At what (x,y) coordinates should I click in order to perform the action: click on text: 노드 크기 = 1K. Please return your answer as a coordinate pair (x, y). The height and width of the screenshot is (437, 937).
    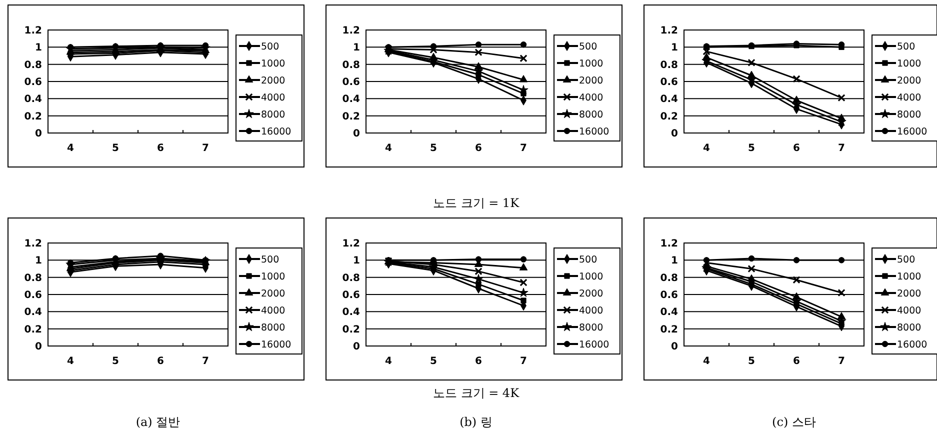
    Looking at the image, I should click on (476, 203).